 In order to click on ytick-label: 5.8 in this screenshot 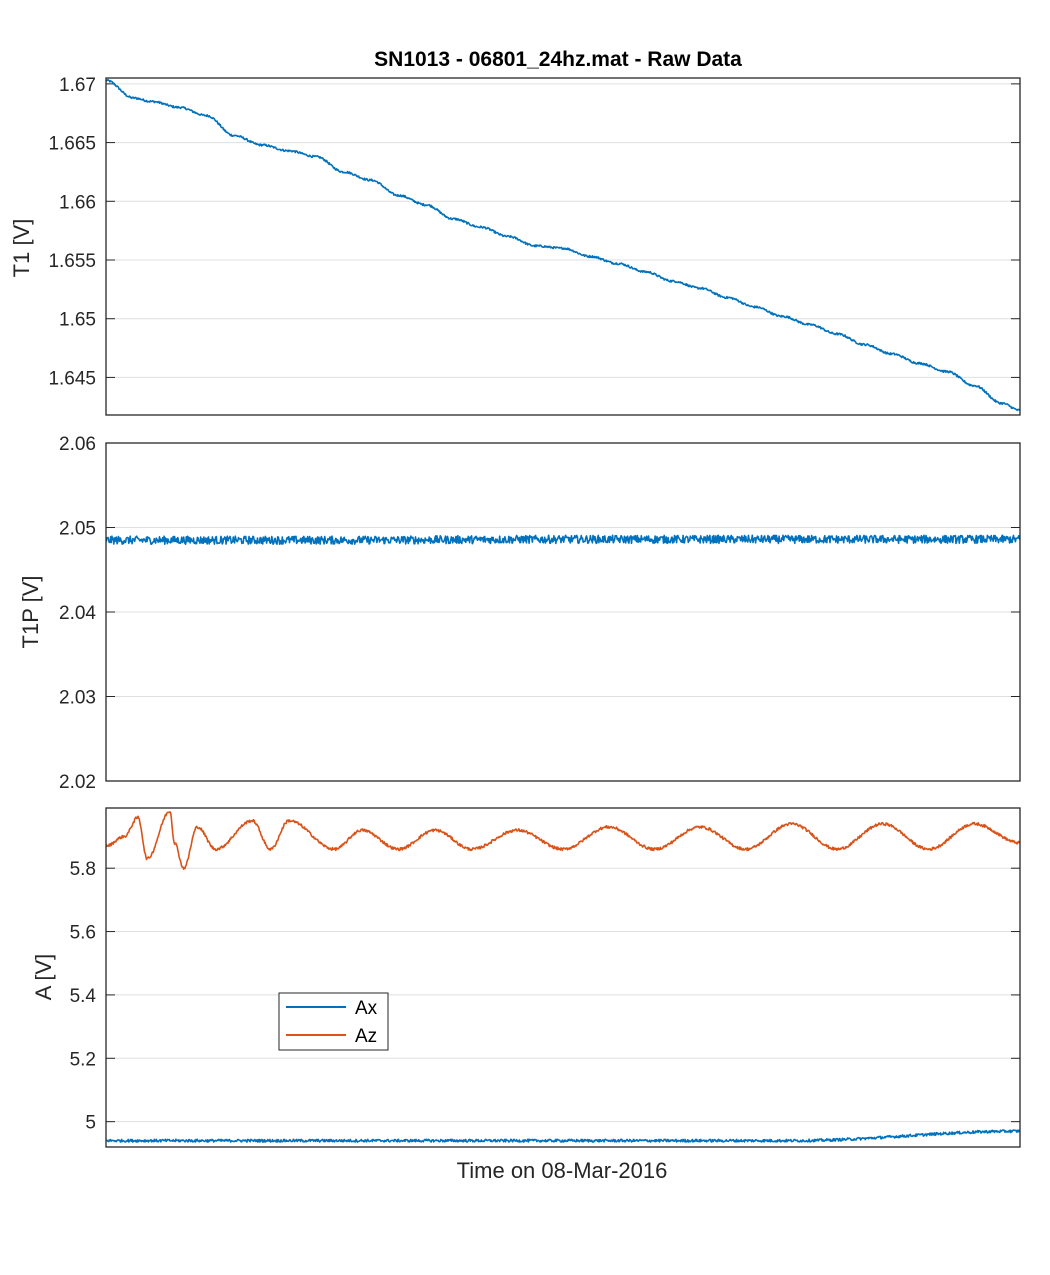, I will do `click(83, 869)`.